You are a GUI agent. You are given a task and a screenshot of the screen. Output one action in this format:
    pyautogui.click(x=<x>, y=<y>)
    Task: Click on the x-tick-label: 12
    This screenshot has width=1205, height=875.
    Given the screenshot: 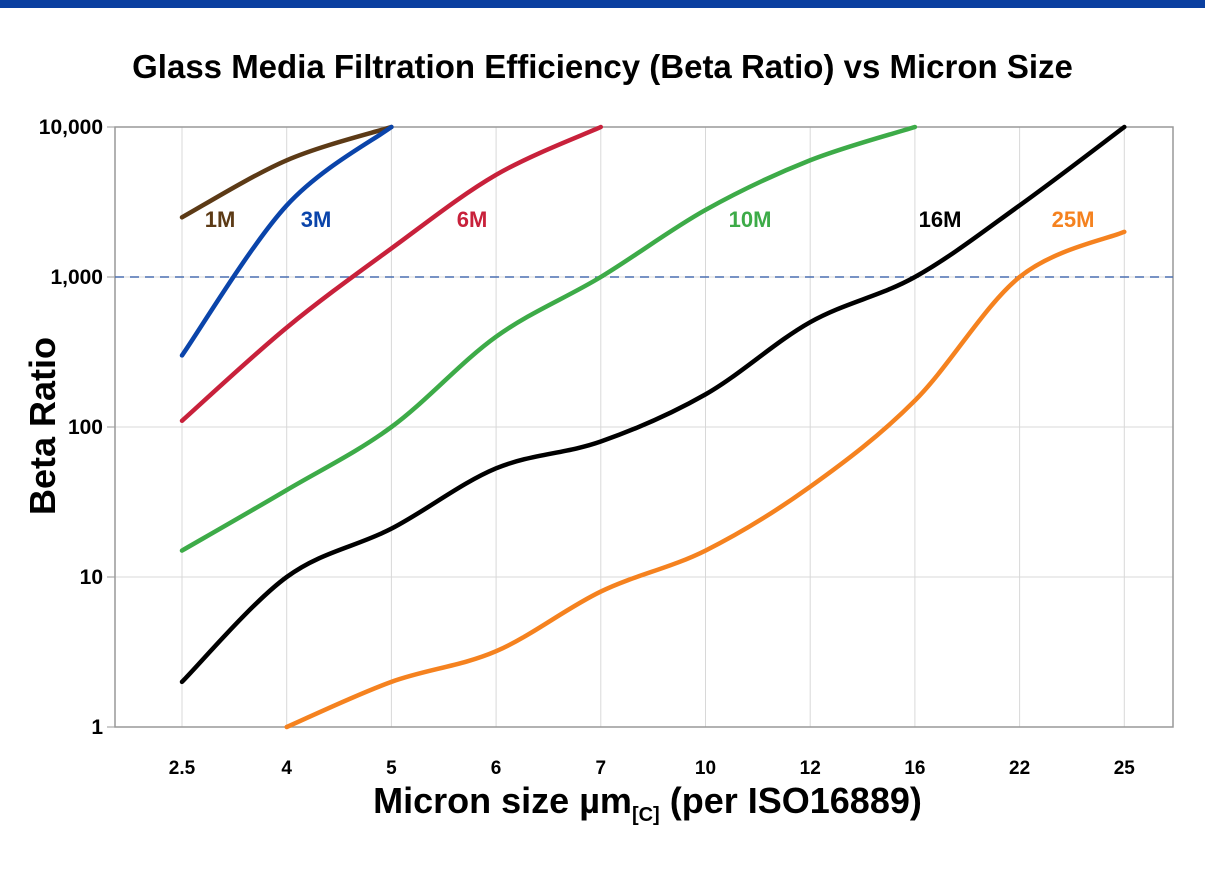 What is the action you would take?
    pyautogui.click(x=810, y=768)
    